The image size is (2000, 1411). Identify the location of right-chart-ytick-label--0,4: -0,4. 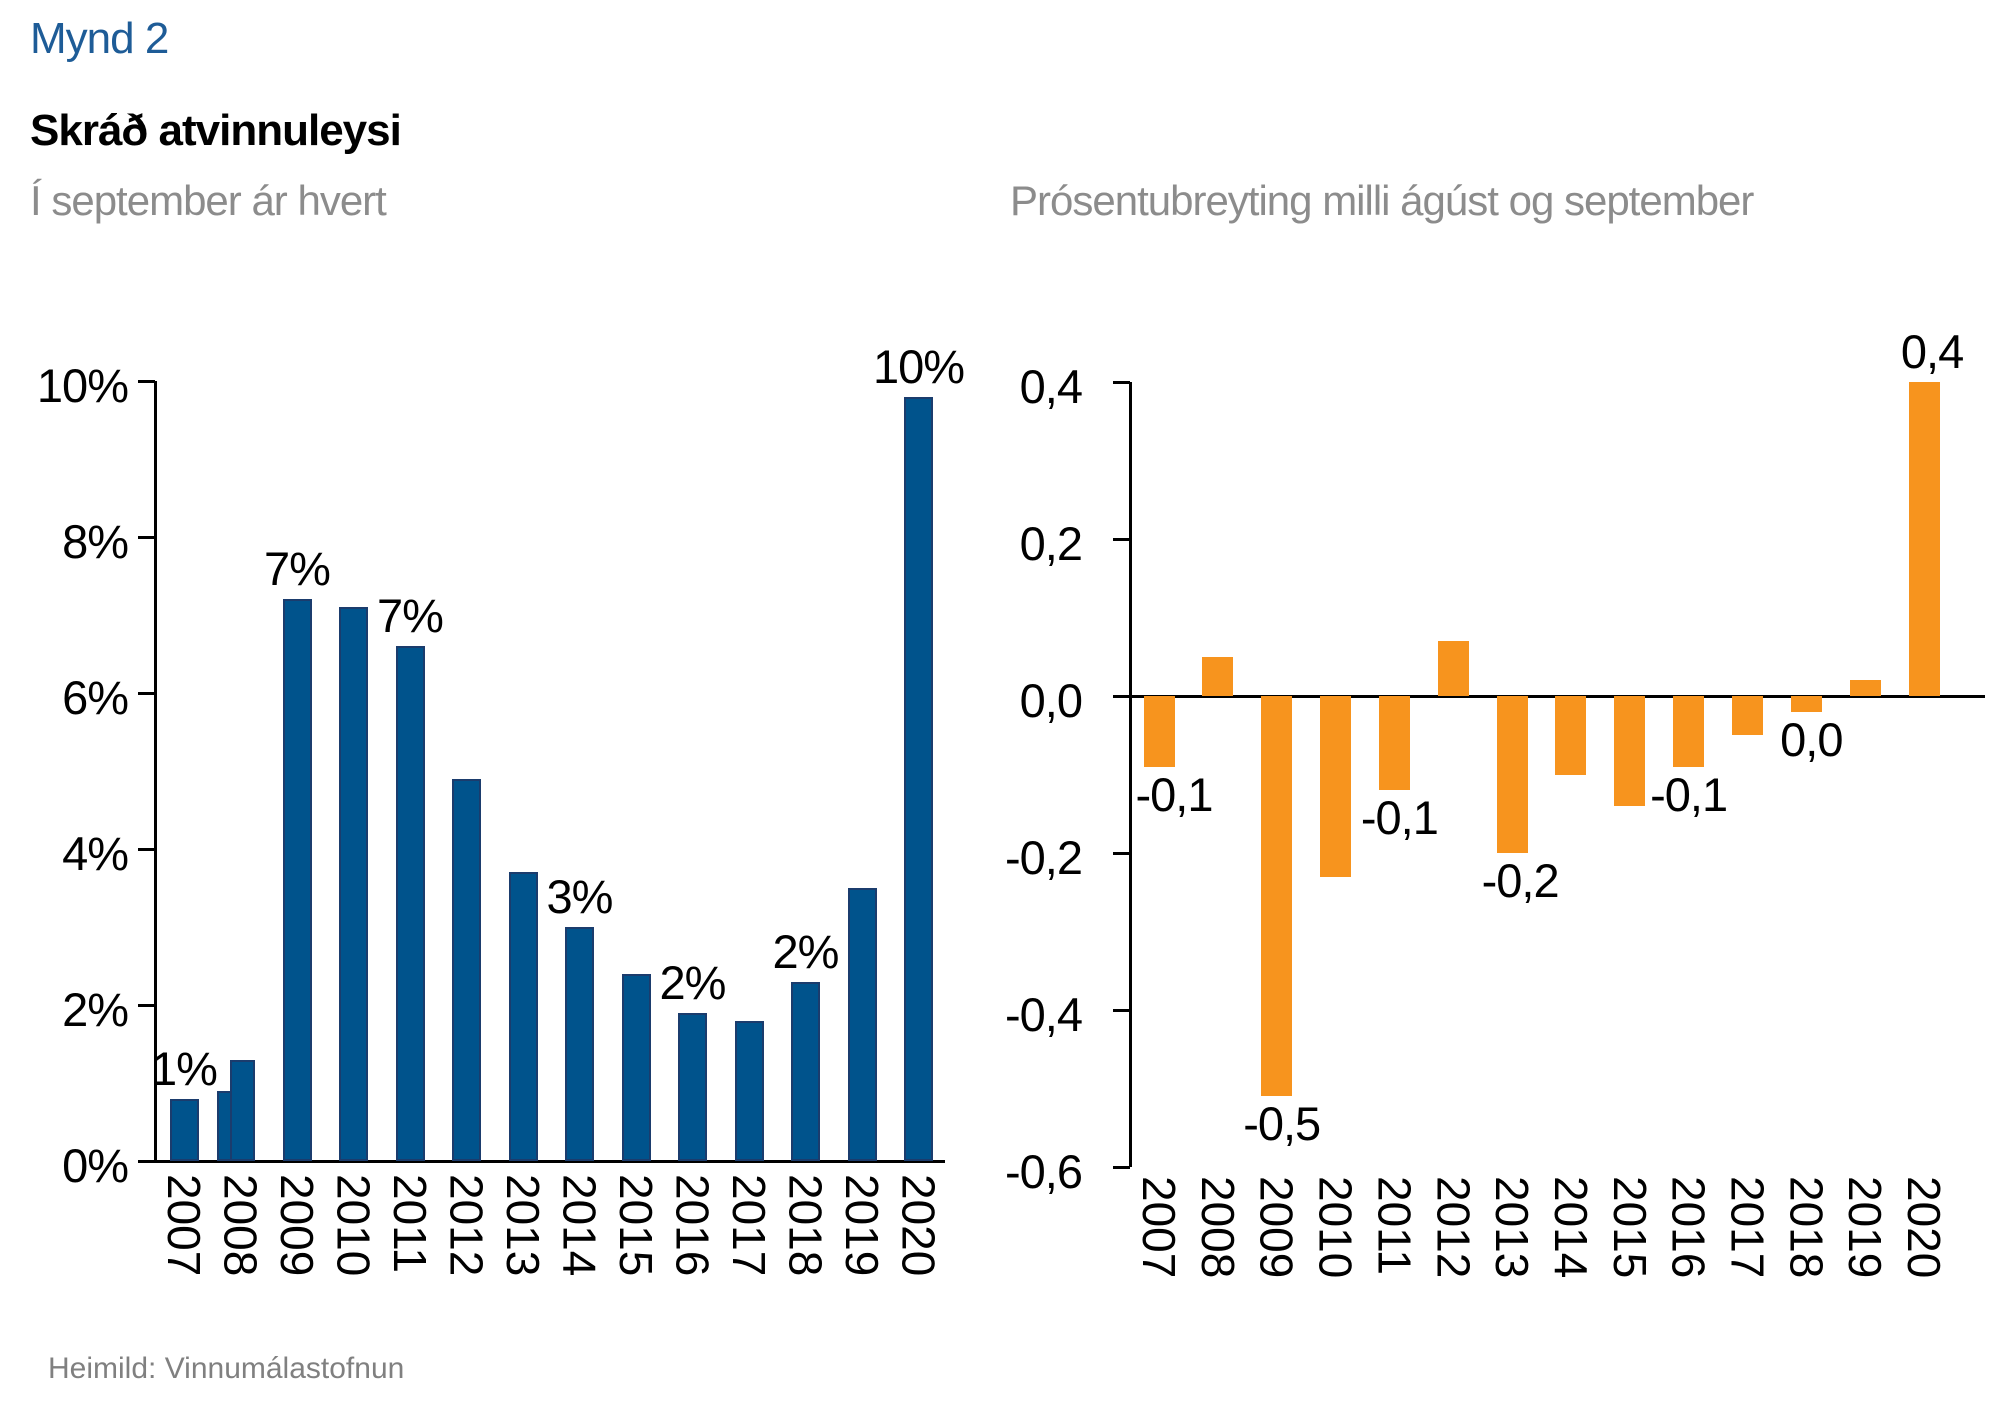
(1044, 1014).